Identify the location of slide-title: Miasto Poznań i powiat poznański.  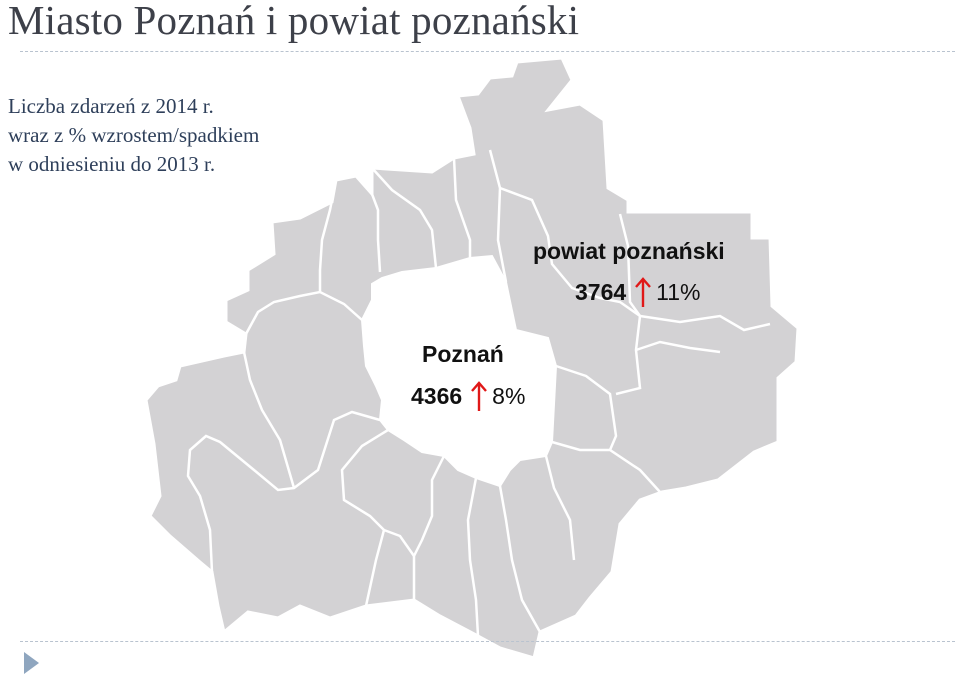
(294, 21).